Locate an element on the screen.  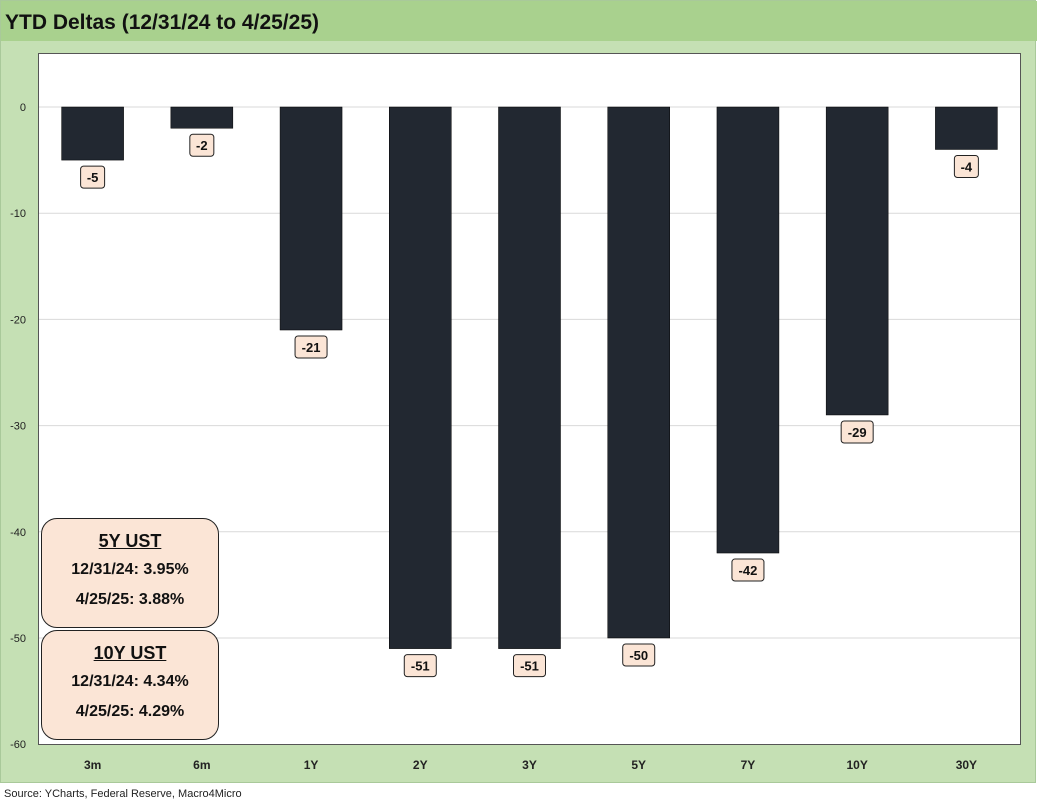
callout-5y-ust: 5Y UST 12/31/24: 3.95% 4/25/25: 3.88% is located at coordinates (130, 573).